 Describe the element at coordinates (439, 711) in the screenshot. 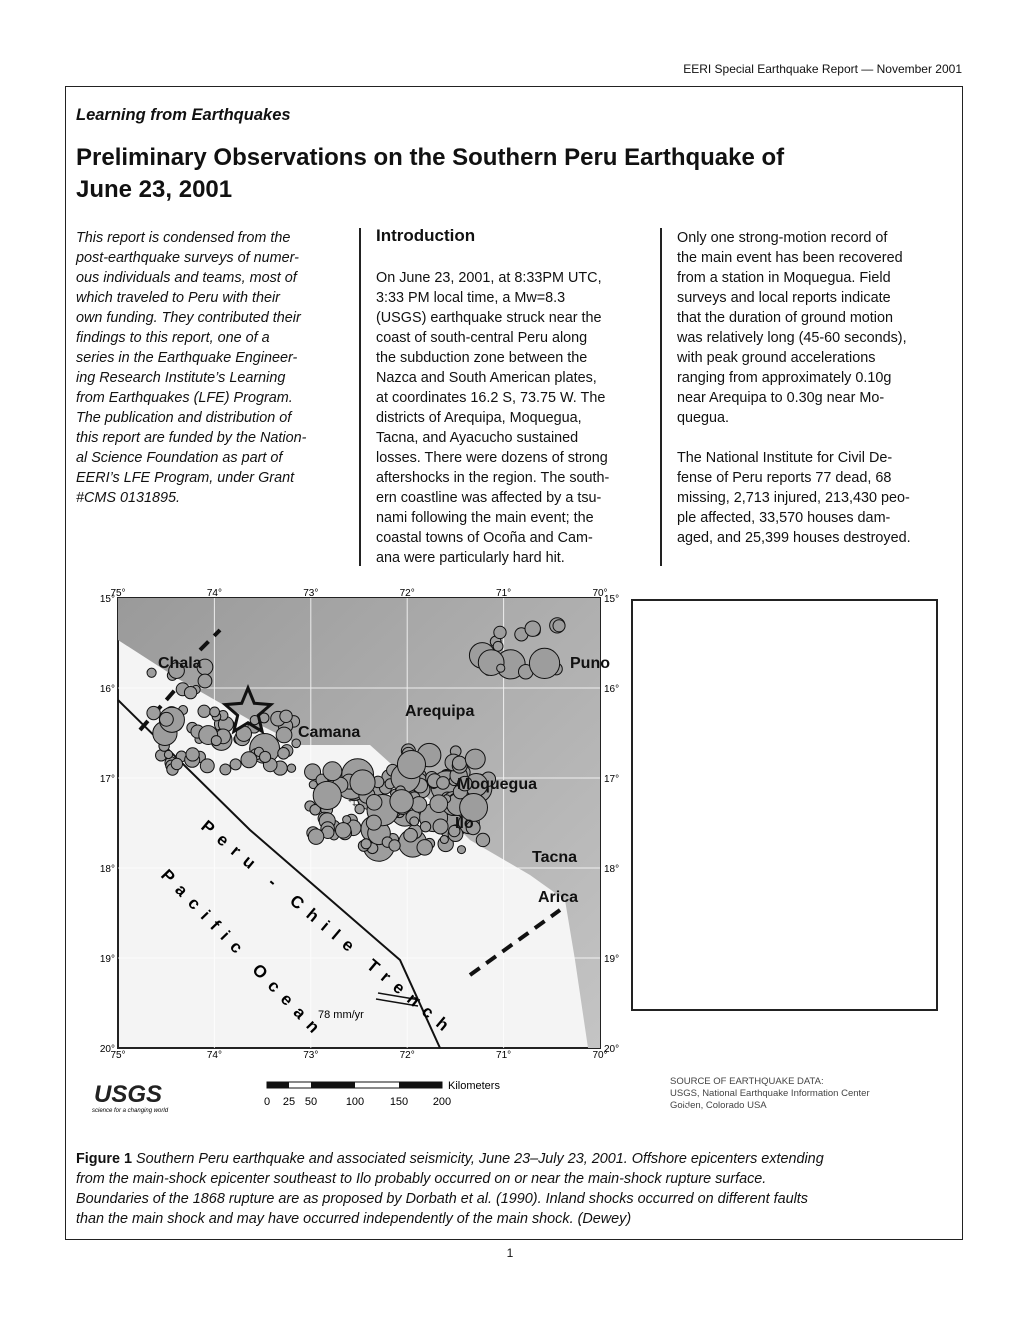

I see `place-label: Arequipa` at that location.